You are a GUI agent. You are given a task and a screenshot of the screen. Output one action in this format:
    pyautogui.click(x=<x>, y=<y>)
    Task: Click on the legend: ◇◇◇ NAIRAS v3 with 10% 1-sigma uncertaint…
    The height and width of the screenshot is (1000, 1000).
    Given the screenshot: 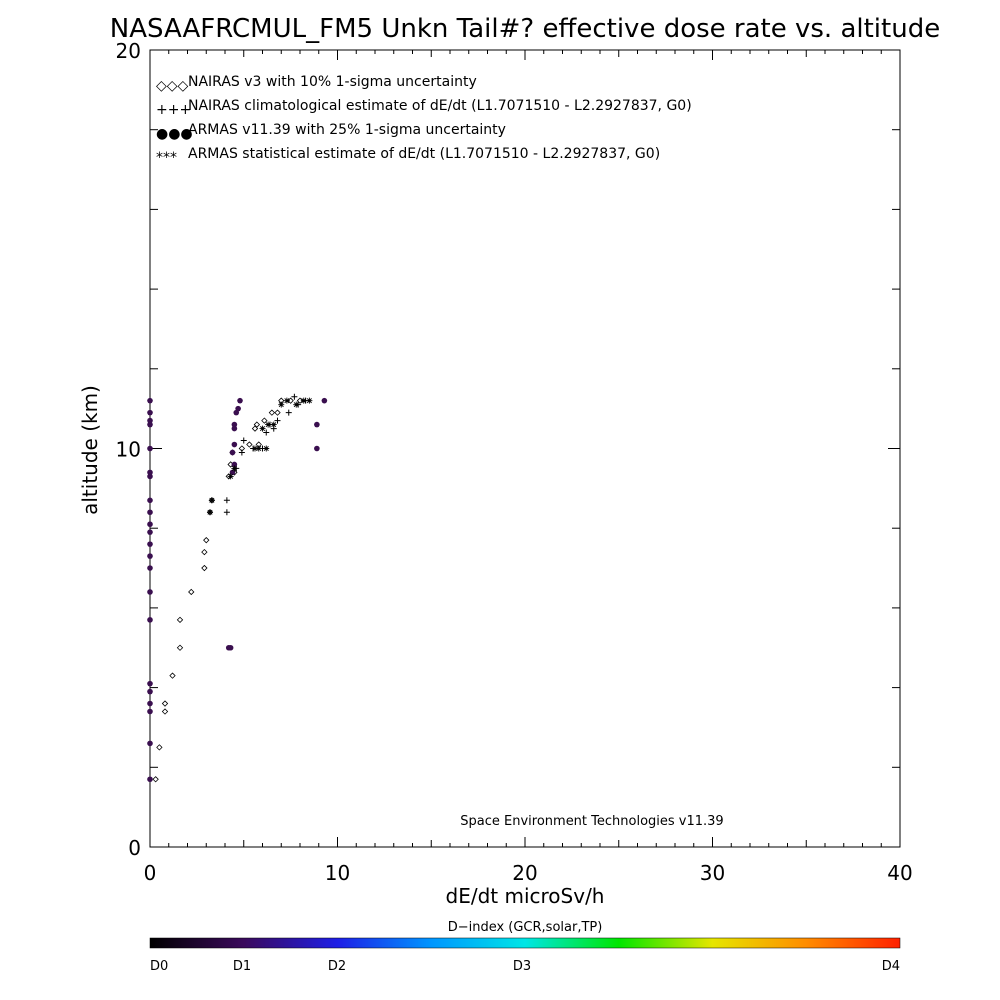 What is the action you would take?
    pyautogui.click(x=424, y=120)
    